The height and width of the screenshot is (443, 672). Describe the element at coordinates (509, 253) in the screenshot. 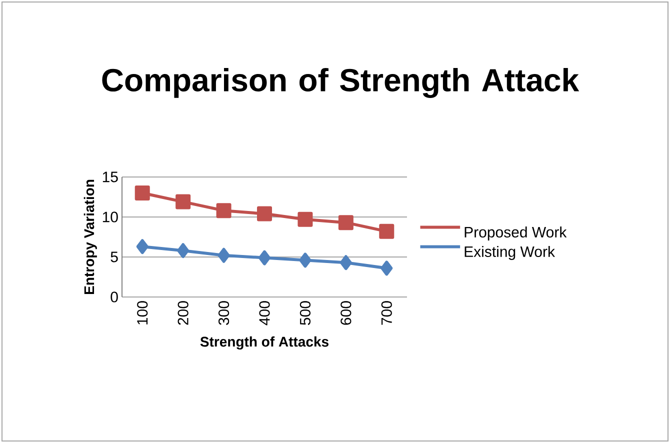

I see `legend-label: Existing Work` at that location.